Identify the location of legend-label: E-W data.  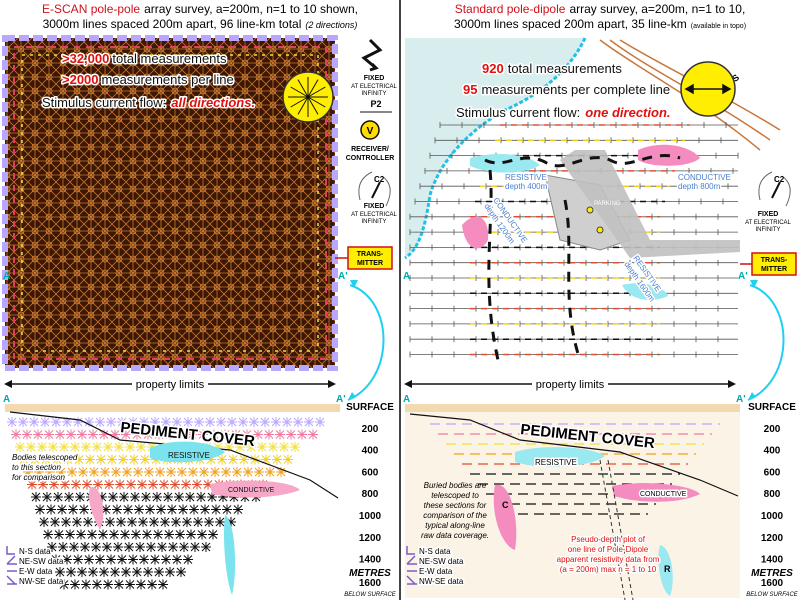
(436, 571).